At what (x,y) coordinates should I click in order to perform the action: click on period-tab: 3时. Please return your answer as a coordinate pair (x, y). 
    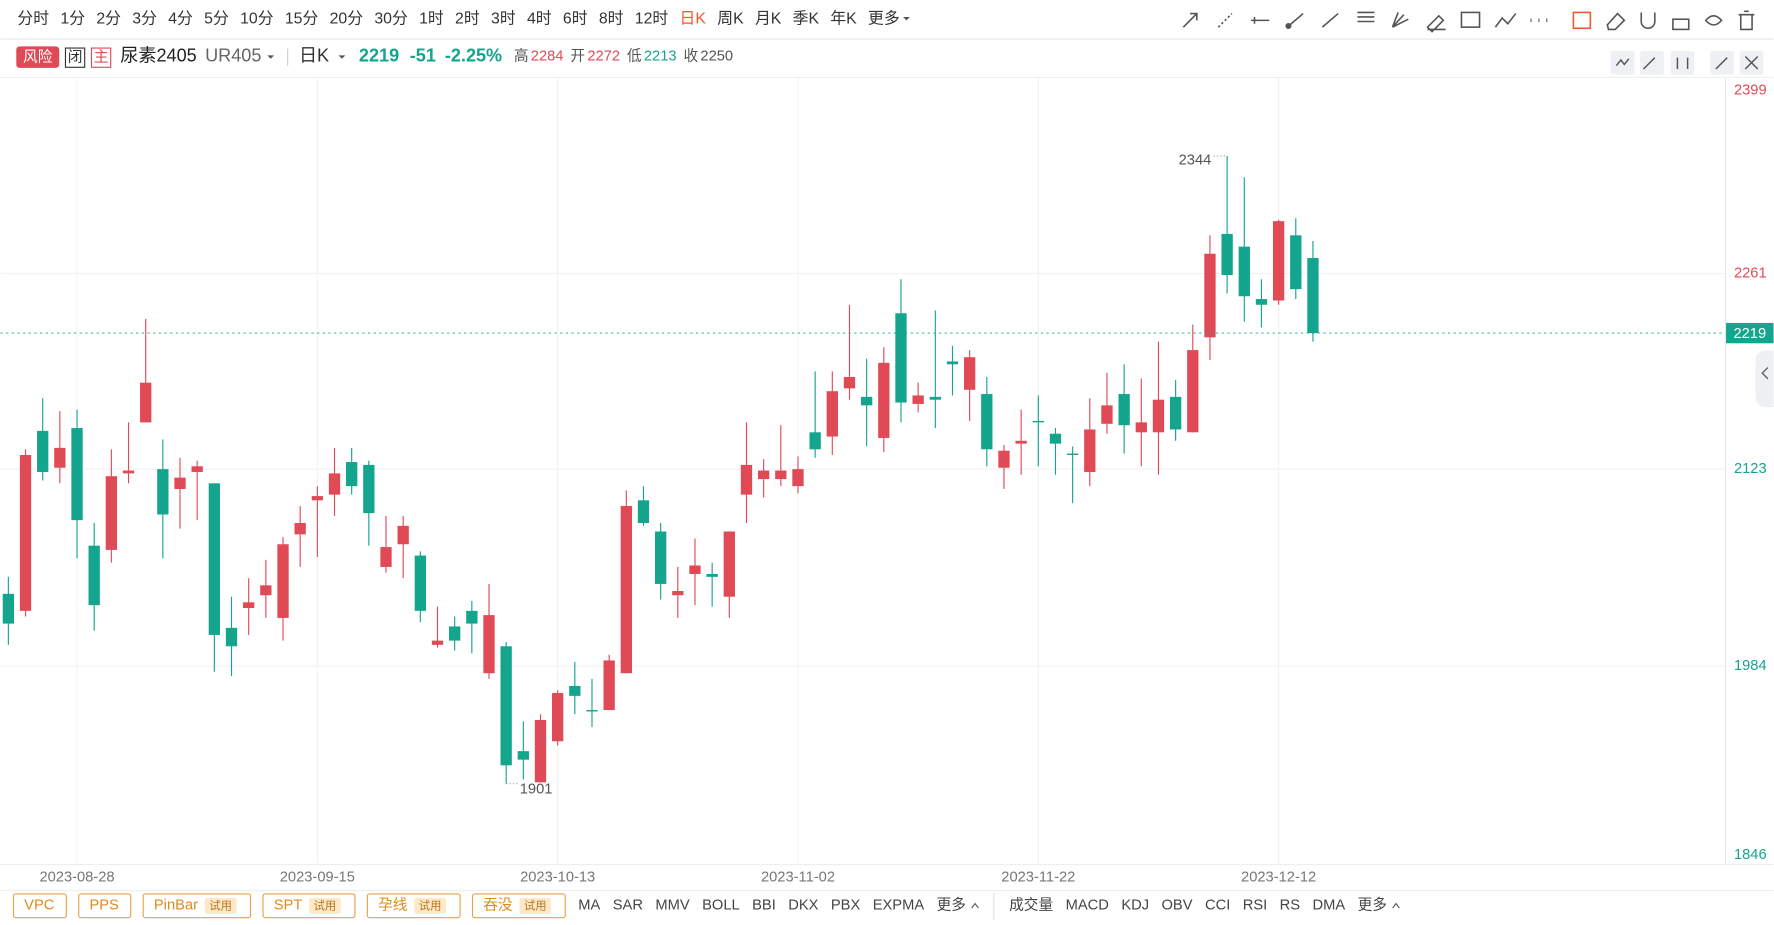
    Looking at the image, I should click on (503, 18).